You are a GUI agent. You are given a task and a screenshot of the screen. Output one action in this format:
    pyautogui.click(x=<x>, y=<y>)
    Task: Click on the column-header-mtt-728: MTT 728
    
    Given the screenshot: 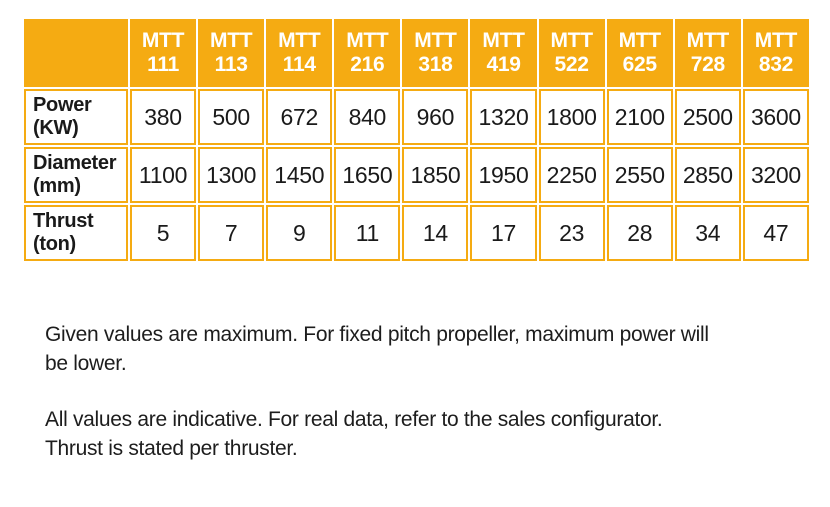 What is the action you would take?
    pyautogui.click(x=707, y=53)
    